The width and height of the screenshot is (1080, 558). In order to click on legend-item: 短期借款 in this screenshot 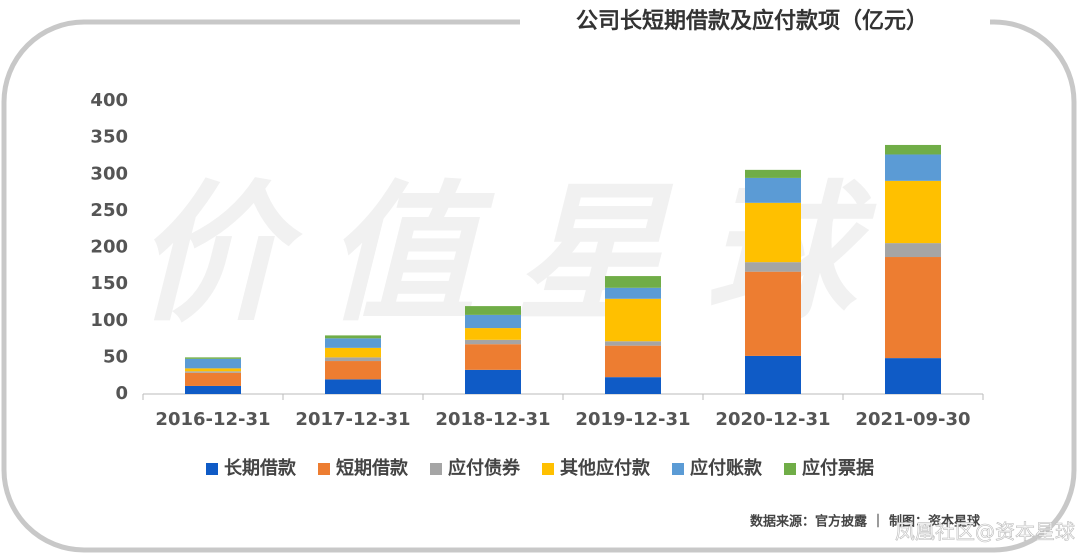, I will do `click(363, 467)`.